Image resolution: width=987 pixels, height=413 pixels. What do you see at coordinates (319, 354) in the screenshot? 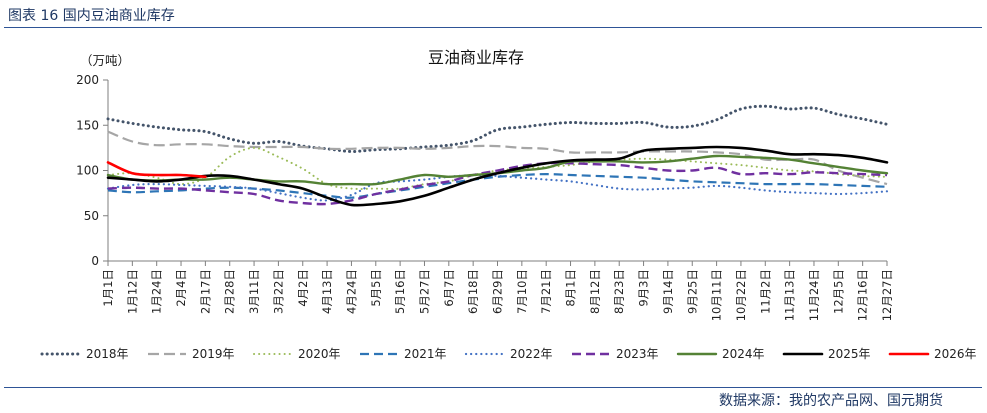
I see `legend-label: 2020年` at bounding box center [319, 354].